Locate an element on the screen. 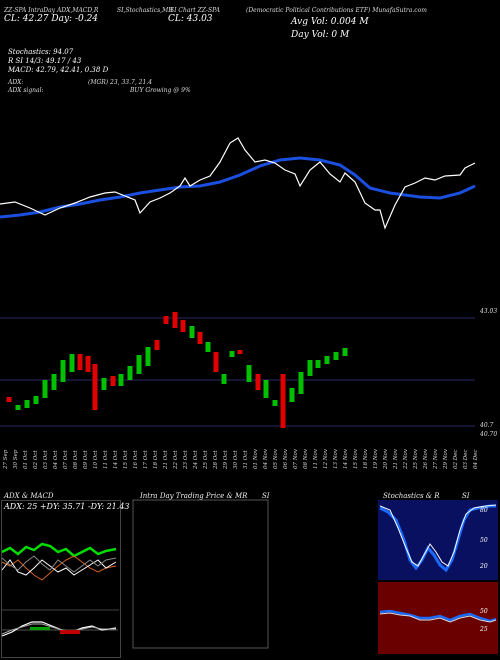  date-label: 19 Nov is located at coordinates (376, 459).